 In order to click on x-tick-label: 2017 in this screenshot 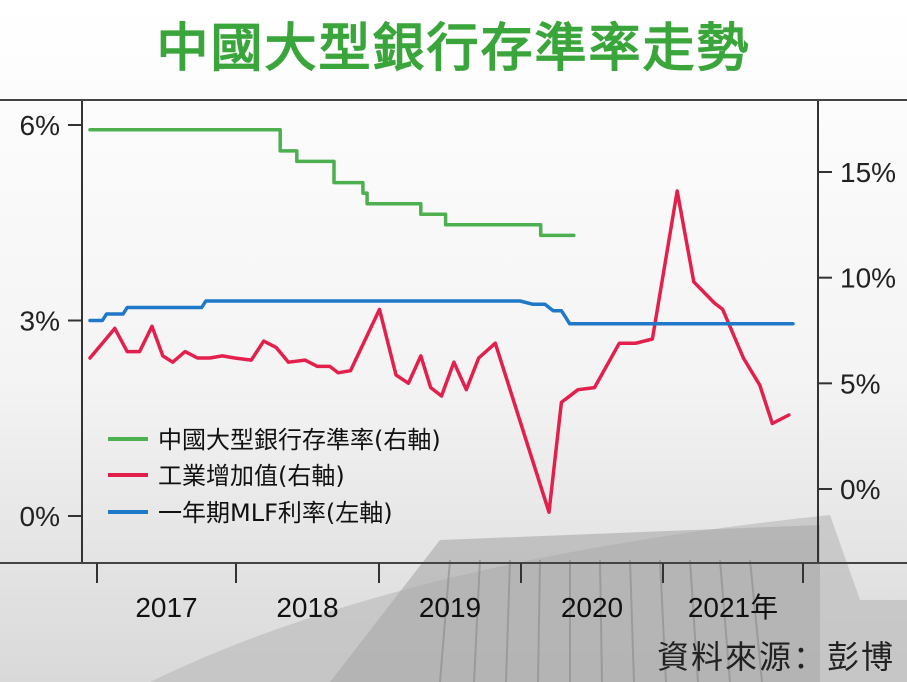, I will do `click(166, 607)`.